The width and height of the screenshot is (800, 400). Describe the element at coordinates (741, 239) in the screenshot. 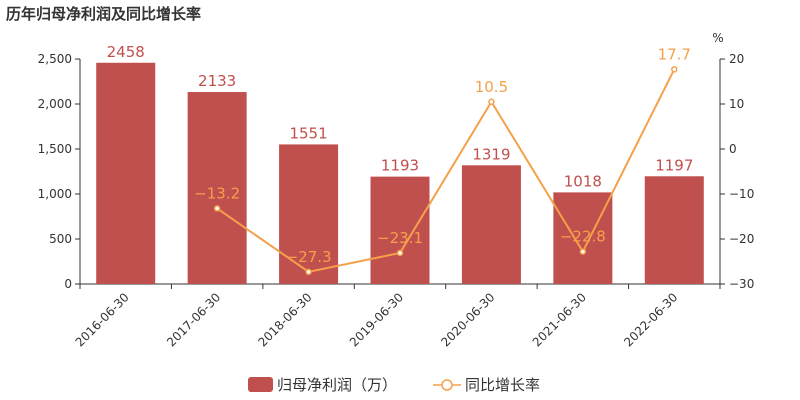

I see `right-axis-tick-label: −20` at that location.